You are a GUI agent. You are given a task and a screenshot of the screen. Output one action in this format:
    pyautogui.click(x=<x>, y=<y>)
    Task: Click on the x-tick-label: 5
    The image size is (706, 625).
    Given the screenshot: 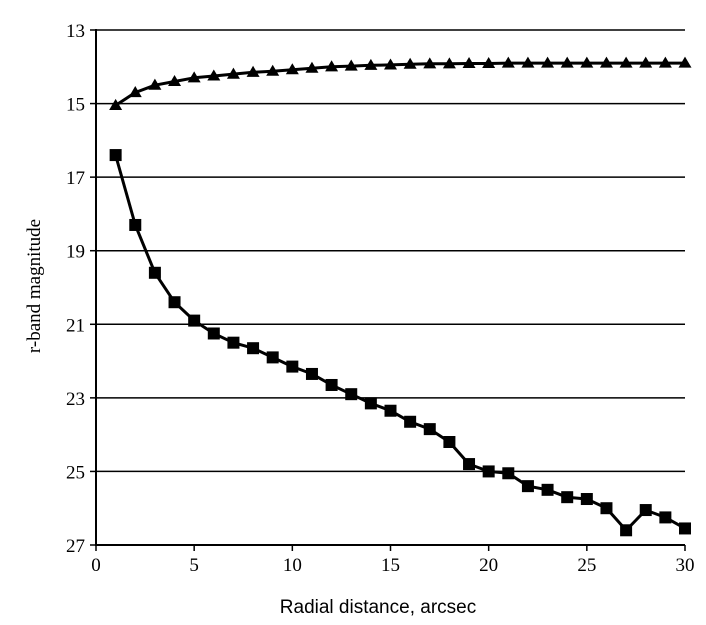 What is the action you would take?
    pyautogui.click(x=194, y=565)
    